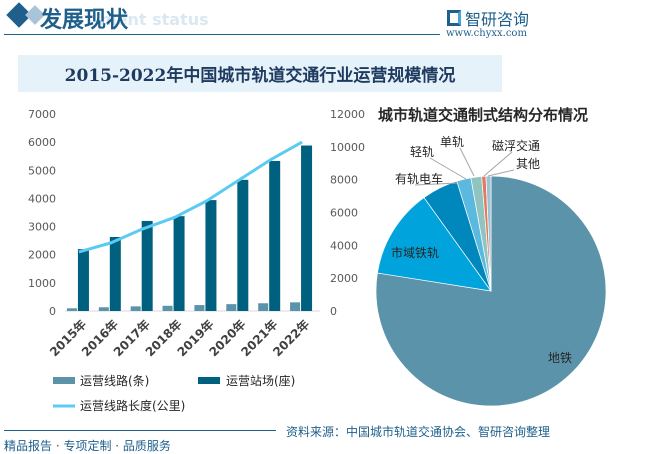 This screenshot has height=454, width=652. Describe the element at coordinates (434, 244) in the screenshot. I see `pie-slice` at that location.